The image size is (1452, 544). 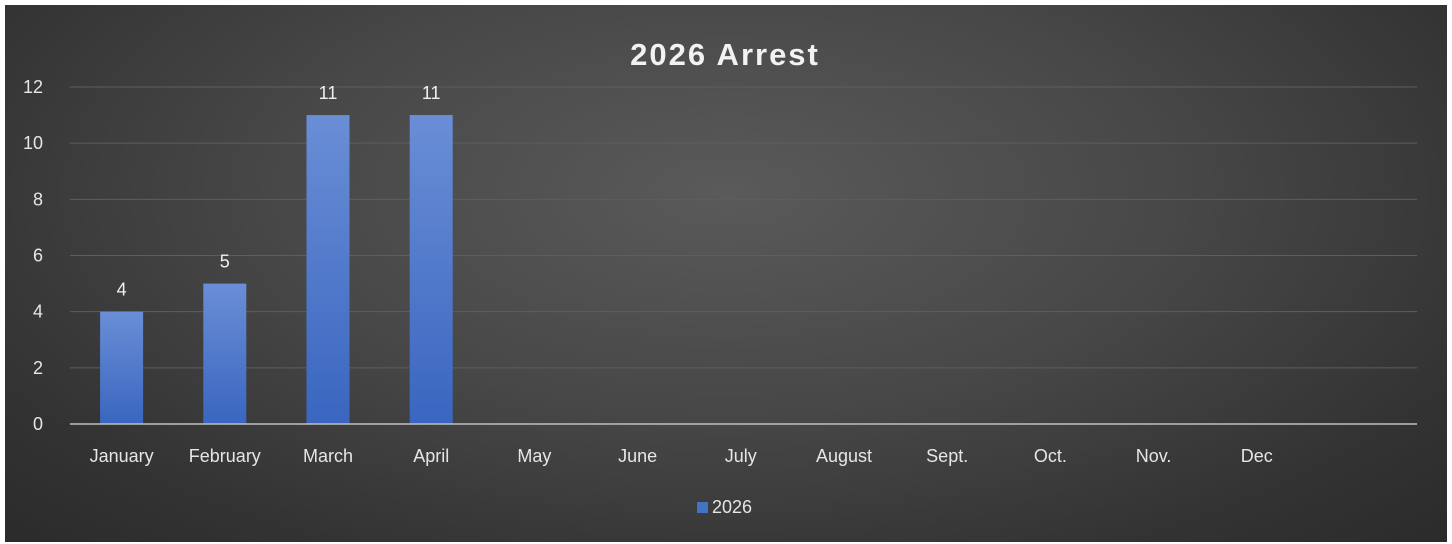 I want to click on x-tick-label: Dec, so click(x=1257, y=456).